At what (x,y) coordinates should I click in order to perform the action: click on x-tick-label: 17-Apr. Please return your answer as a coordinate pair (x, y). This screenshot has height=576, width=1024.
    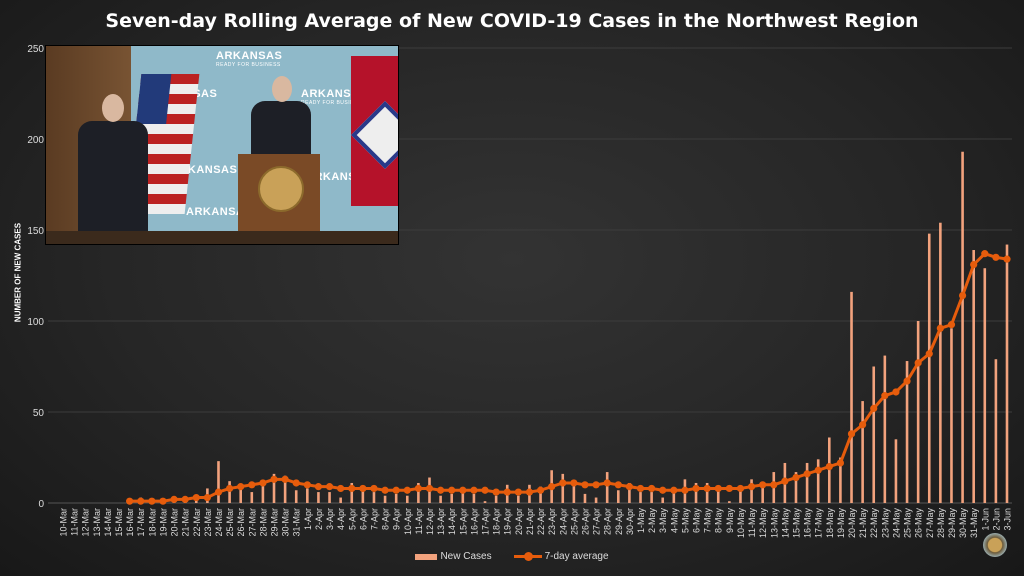
    Looking at the image, I should click on (486, 521).